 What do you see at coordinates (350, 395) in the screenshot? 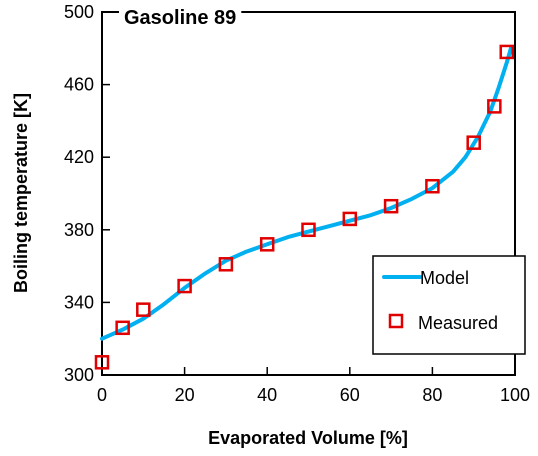
I see `x-tick-label: 60` at bounding box center [350, 395].